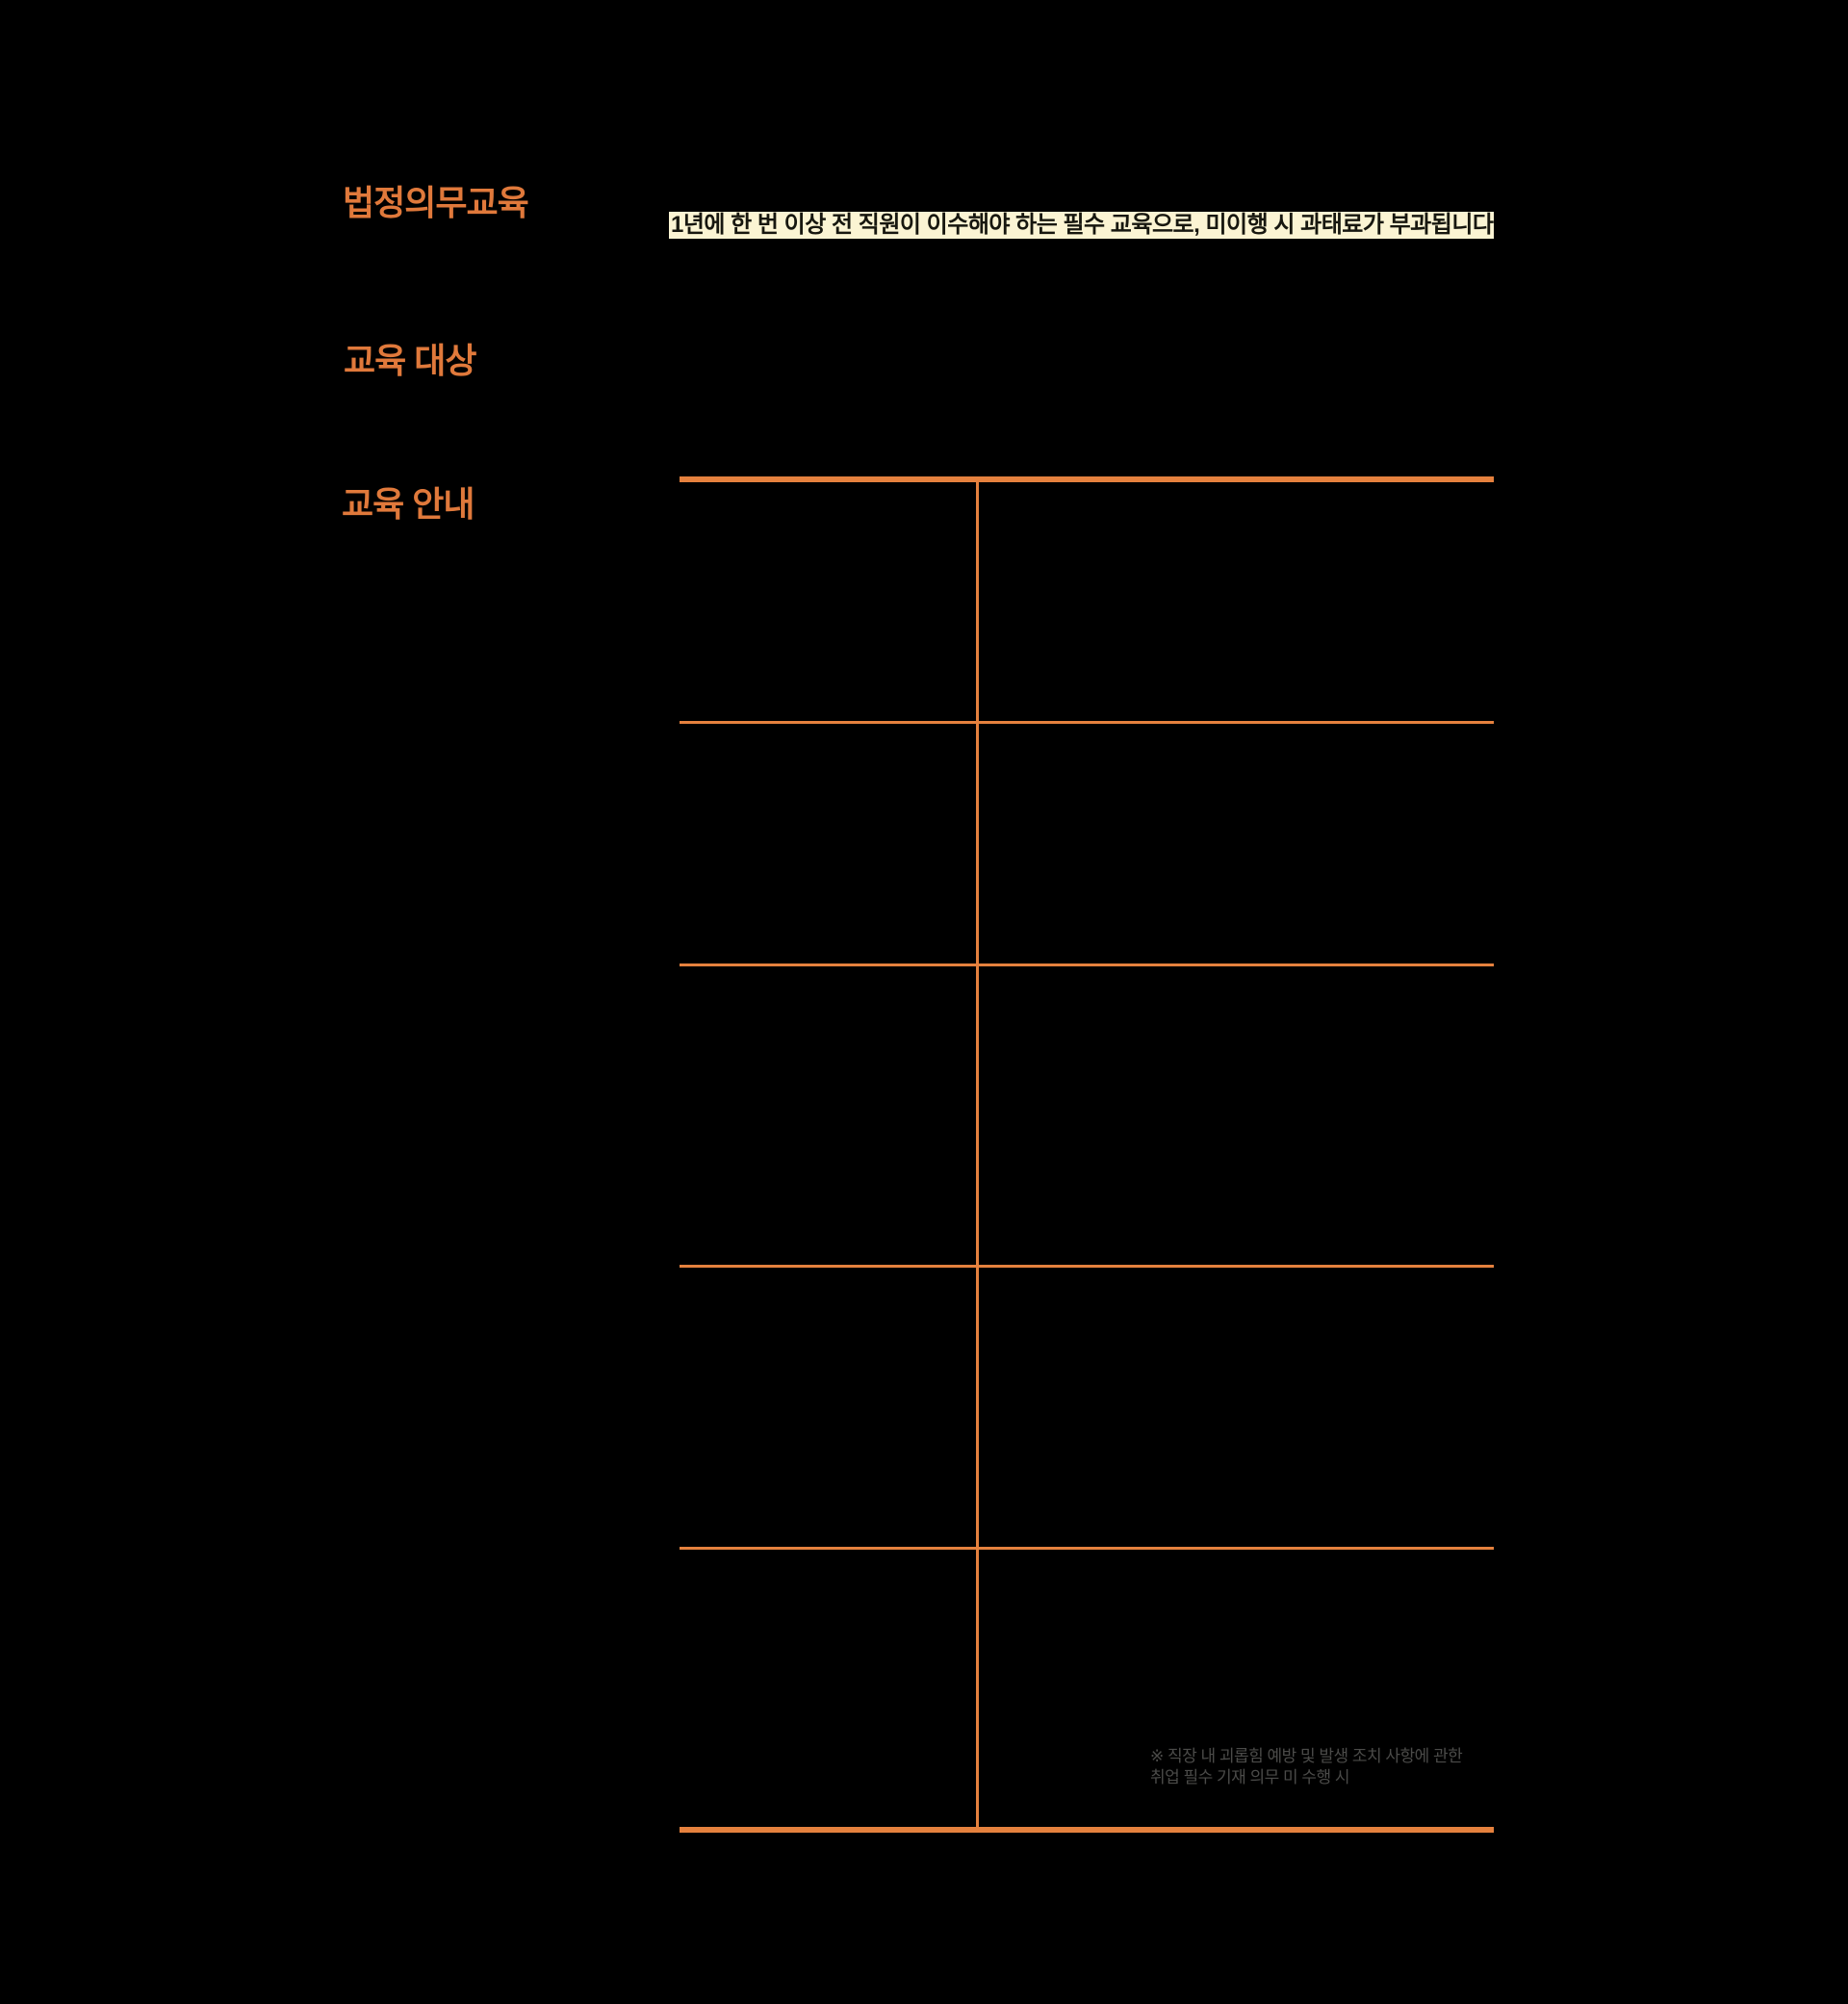  I want to click on table-cell-r1-c1, so click(828, 601).